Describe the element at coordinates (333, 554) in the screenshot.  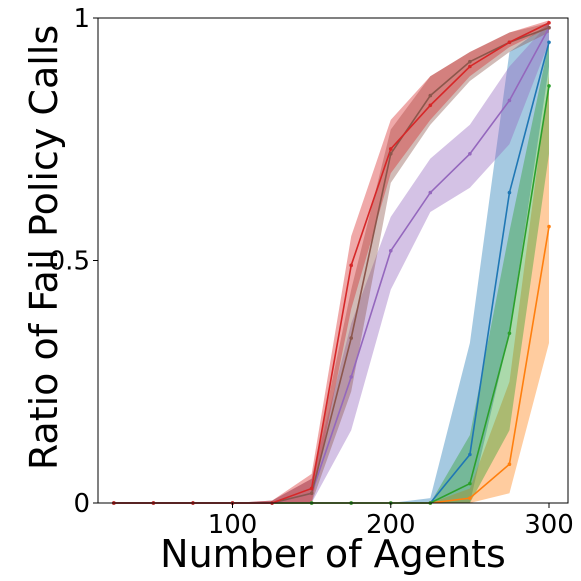
I see `x-axis-label: Number of Agents` at that location.